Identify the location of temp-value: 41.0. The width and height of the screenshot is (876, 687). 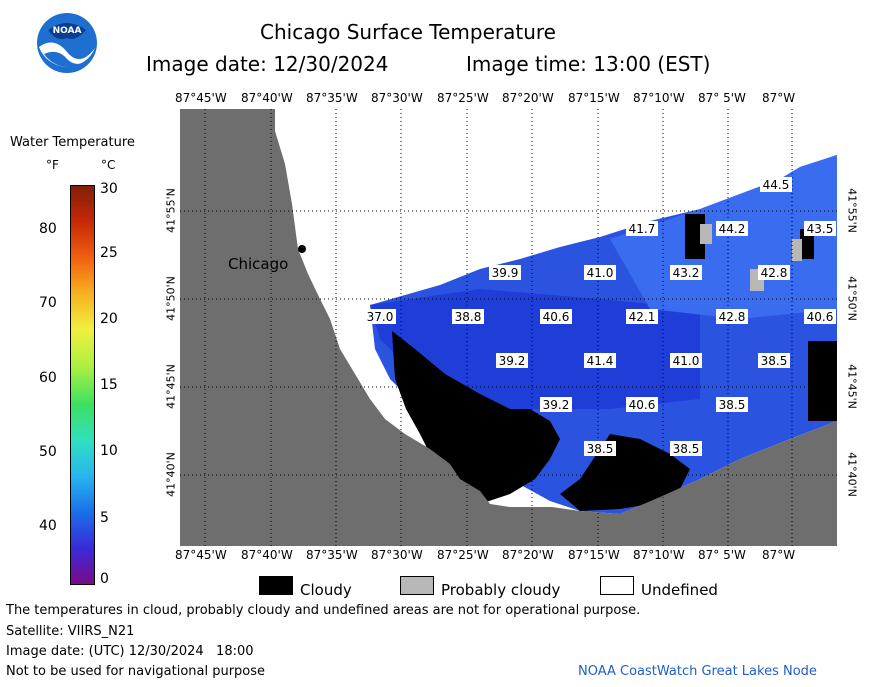
(686, 361).